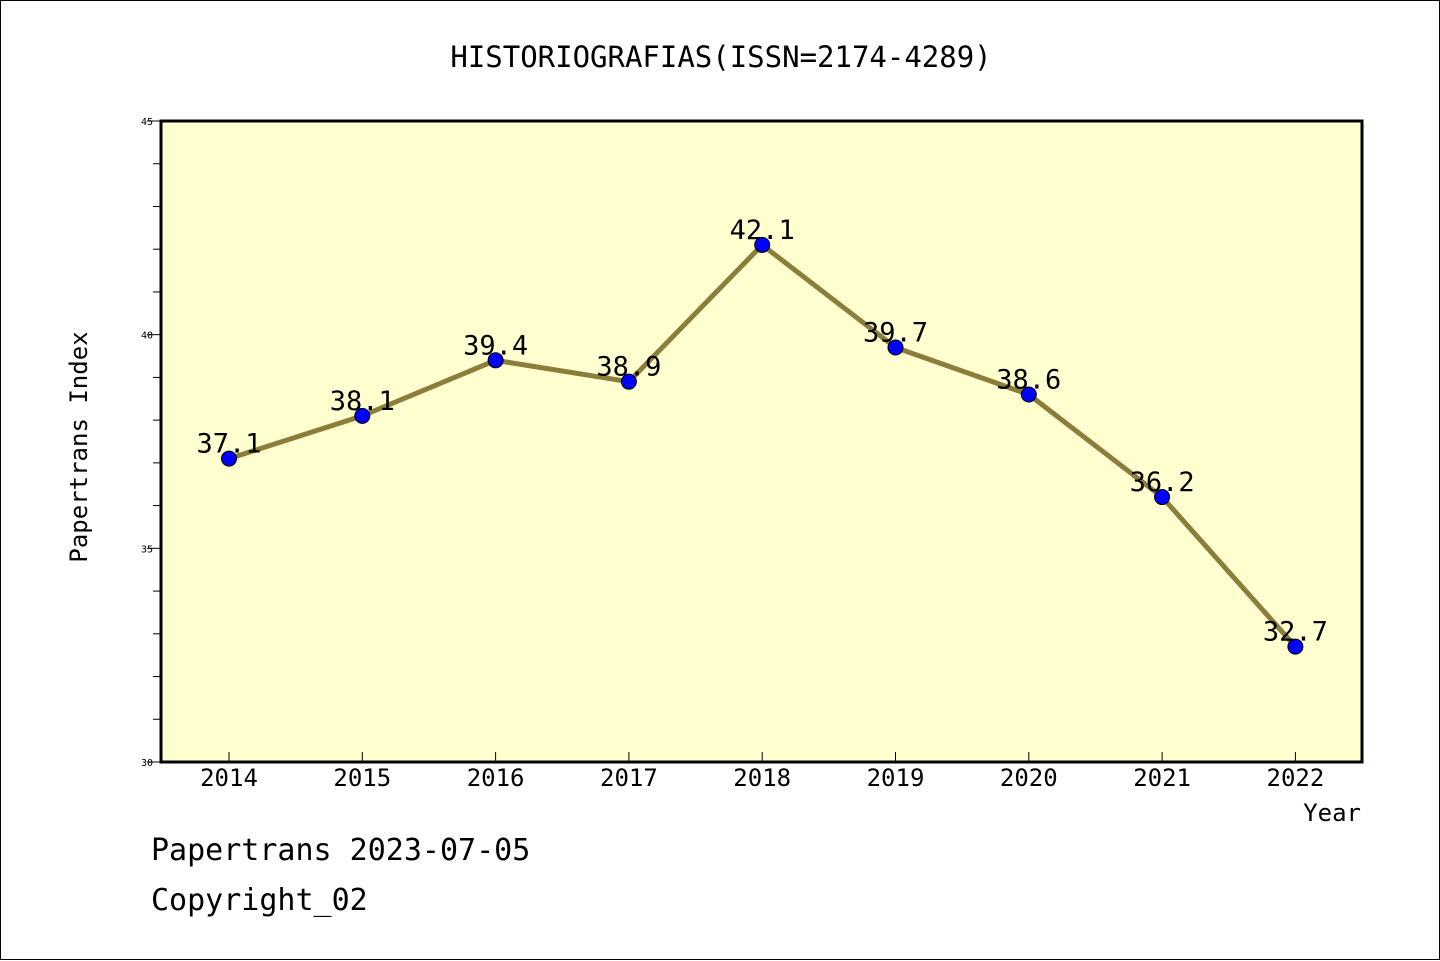 This screenshot has height=961, width=1440. I want to click on x-tick-label: 2018, so click(762, 778).